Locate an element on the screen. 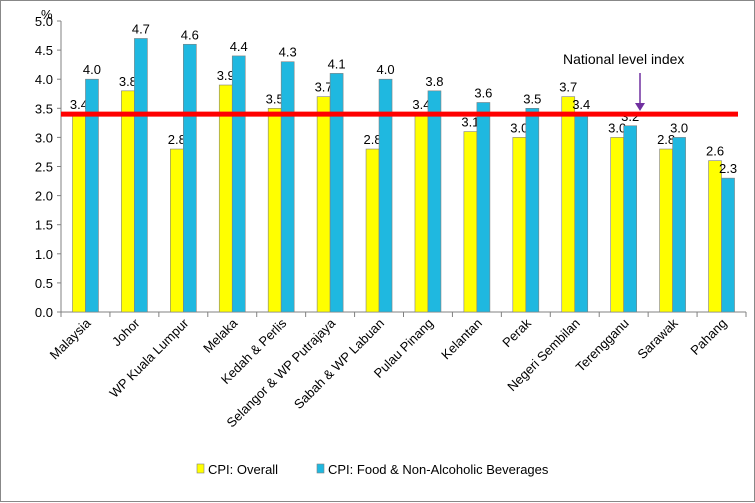 The width and height of the screenshot is (755, 503). overall-data-label: 3.5 is located at coordinates (275, 98).